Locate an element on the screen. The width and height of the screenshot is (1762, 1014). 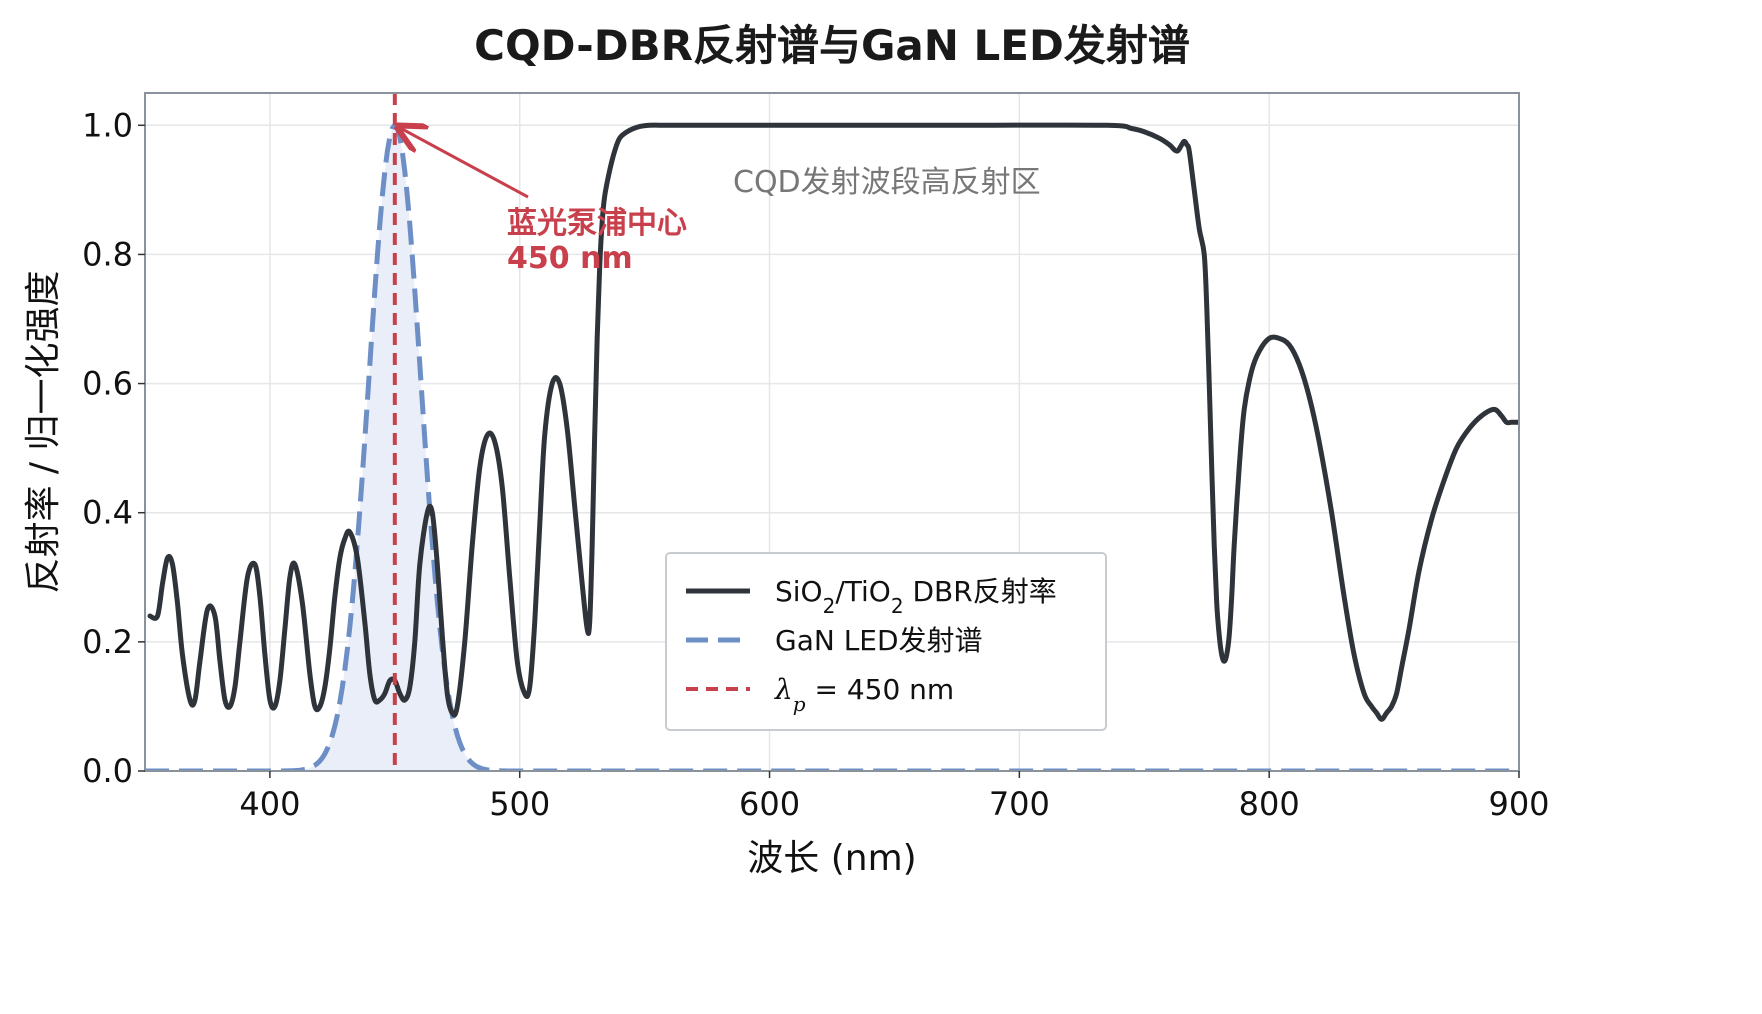
y-axis-ticks: 0.0 0.2 0.4 0.6 0.8 1.0 is located at coordinates (113, 448).